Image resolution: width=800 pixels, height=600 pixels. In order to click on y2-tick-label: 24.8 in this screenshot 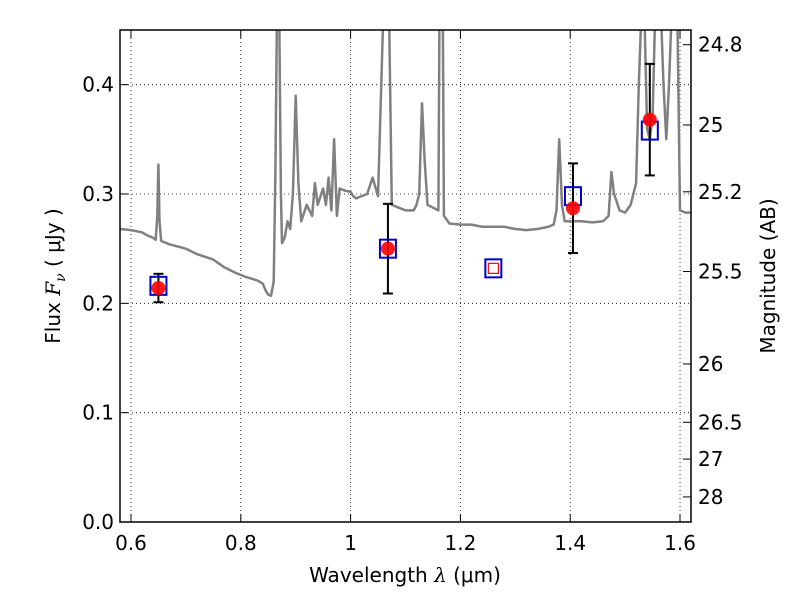, I will do `click(720, 45)`.